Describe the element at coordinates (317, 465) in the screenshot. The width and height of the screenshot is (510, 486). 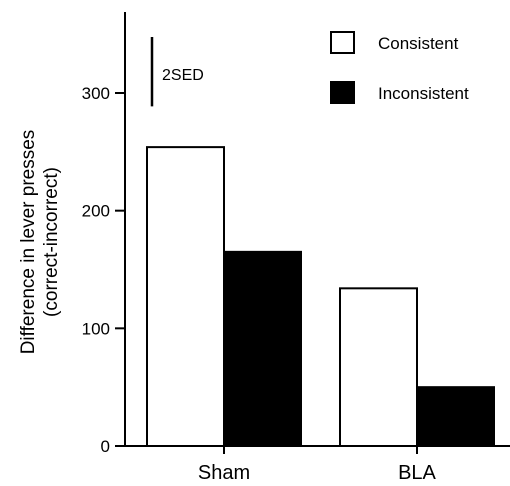
I see `category-labels: Sham BLA` at that location.